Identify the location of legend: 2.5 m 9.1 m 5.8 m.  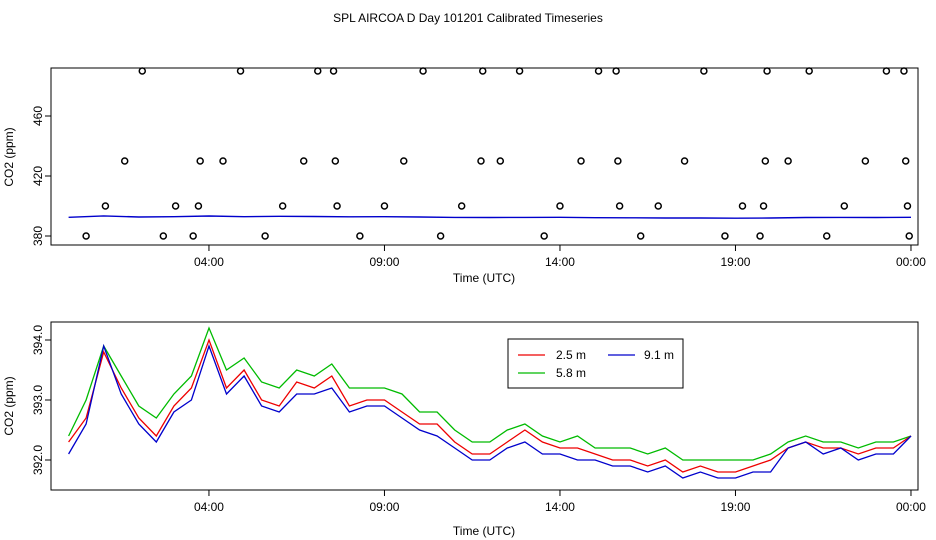
(595, 363).